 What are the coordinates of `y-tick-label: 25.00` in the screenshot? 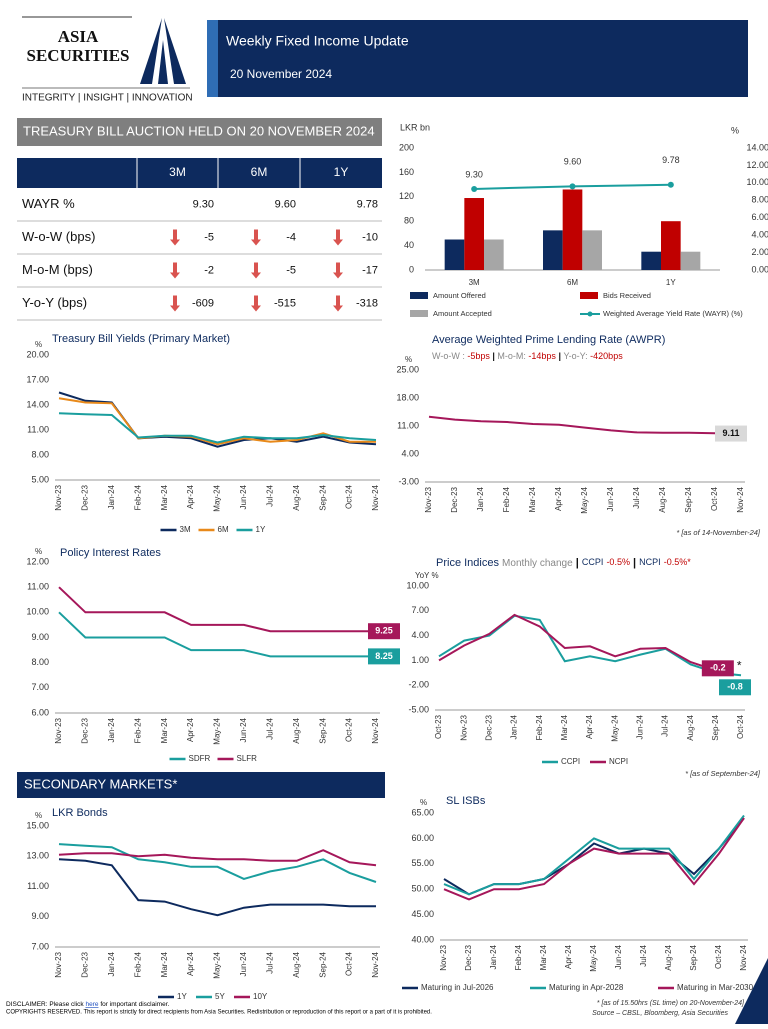 It's located at (407, 369).